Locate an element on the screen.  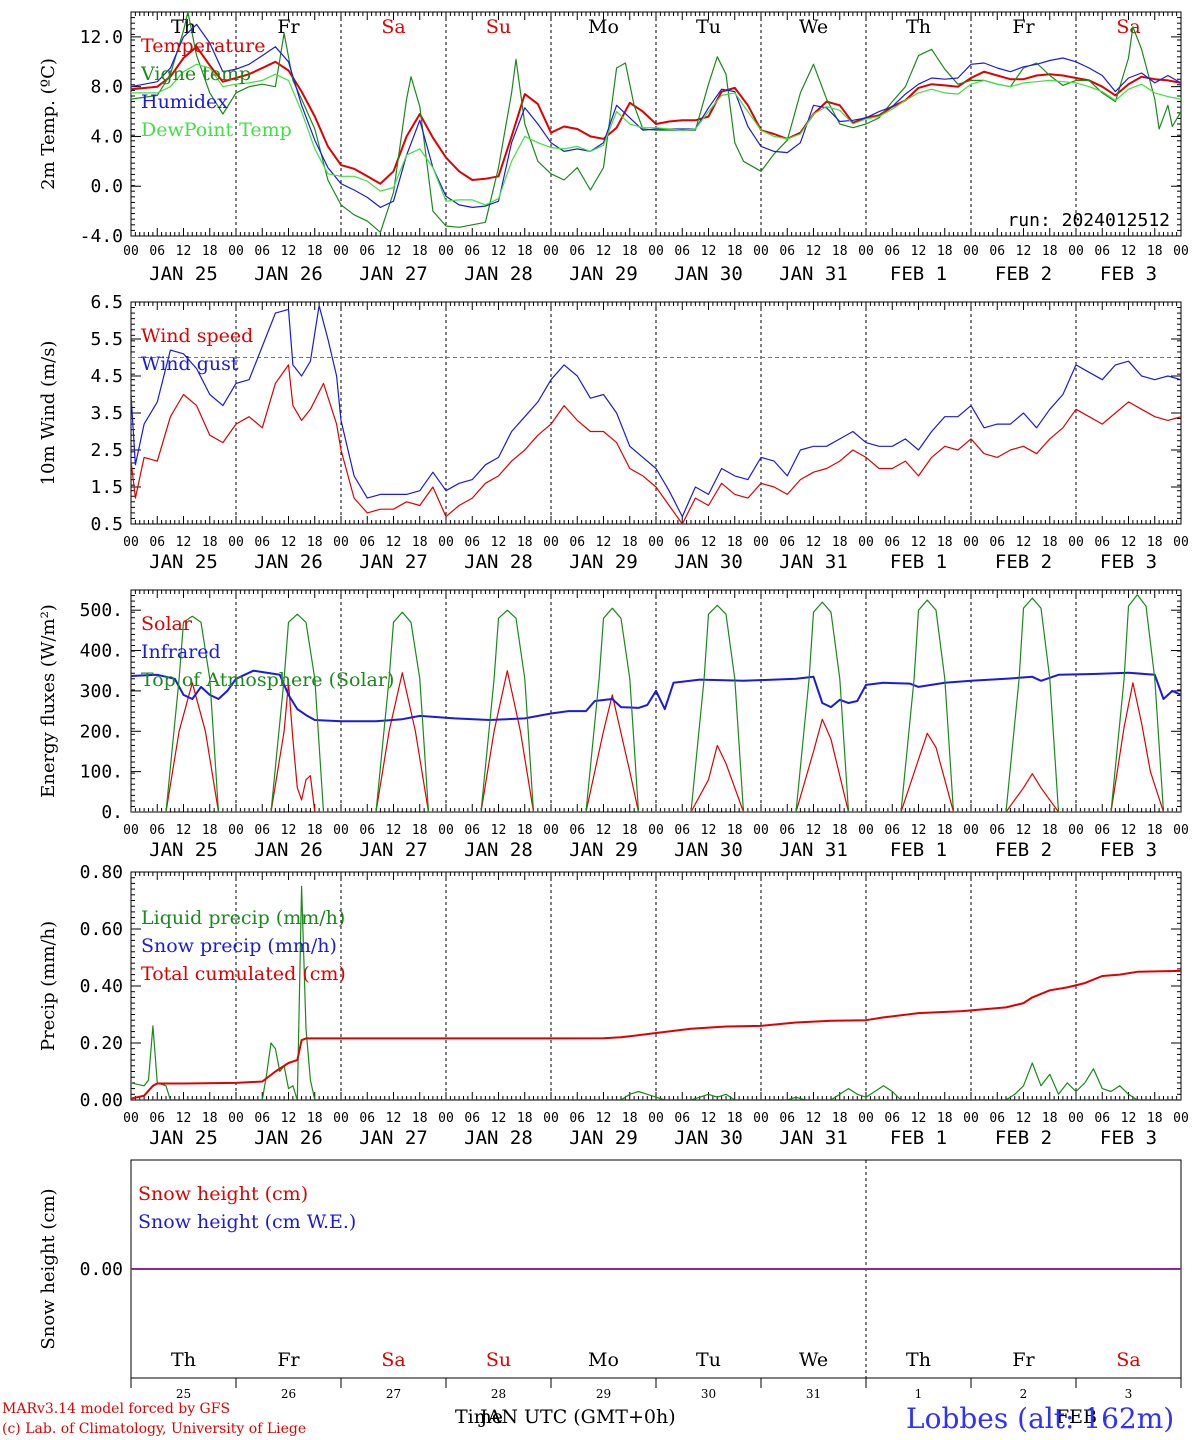
series-line-temperature is located at coordinates (656, 115).